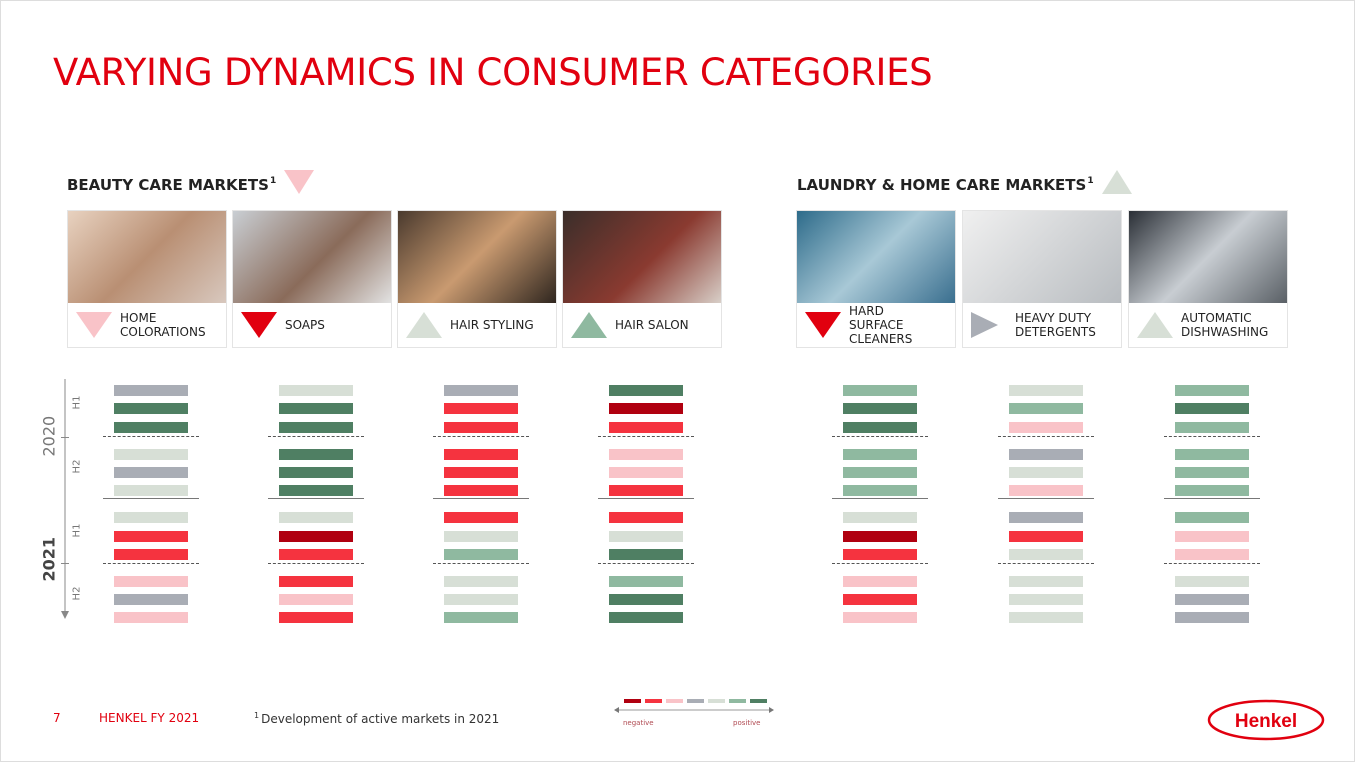 This screenshot has height=762, width=1355. What do you see at coordinates (380, 719) in the screenshot?
I see `footnote-text: Development of active markets in 2021` at bounding box center [380, 719].